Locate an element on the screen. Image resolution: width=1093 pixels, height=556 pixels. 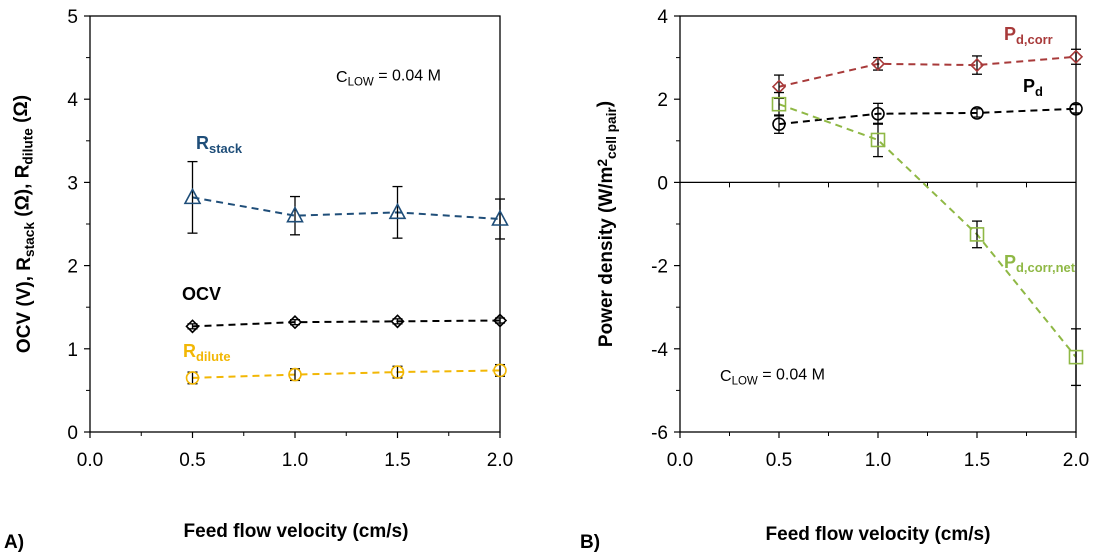
series-label: Pd is located at coordinates (1033, 87).